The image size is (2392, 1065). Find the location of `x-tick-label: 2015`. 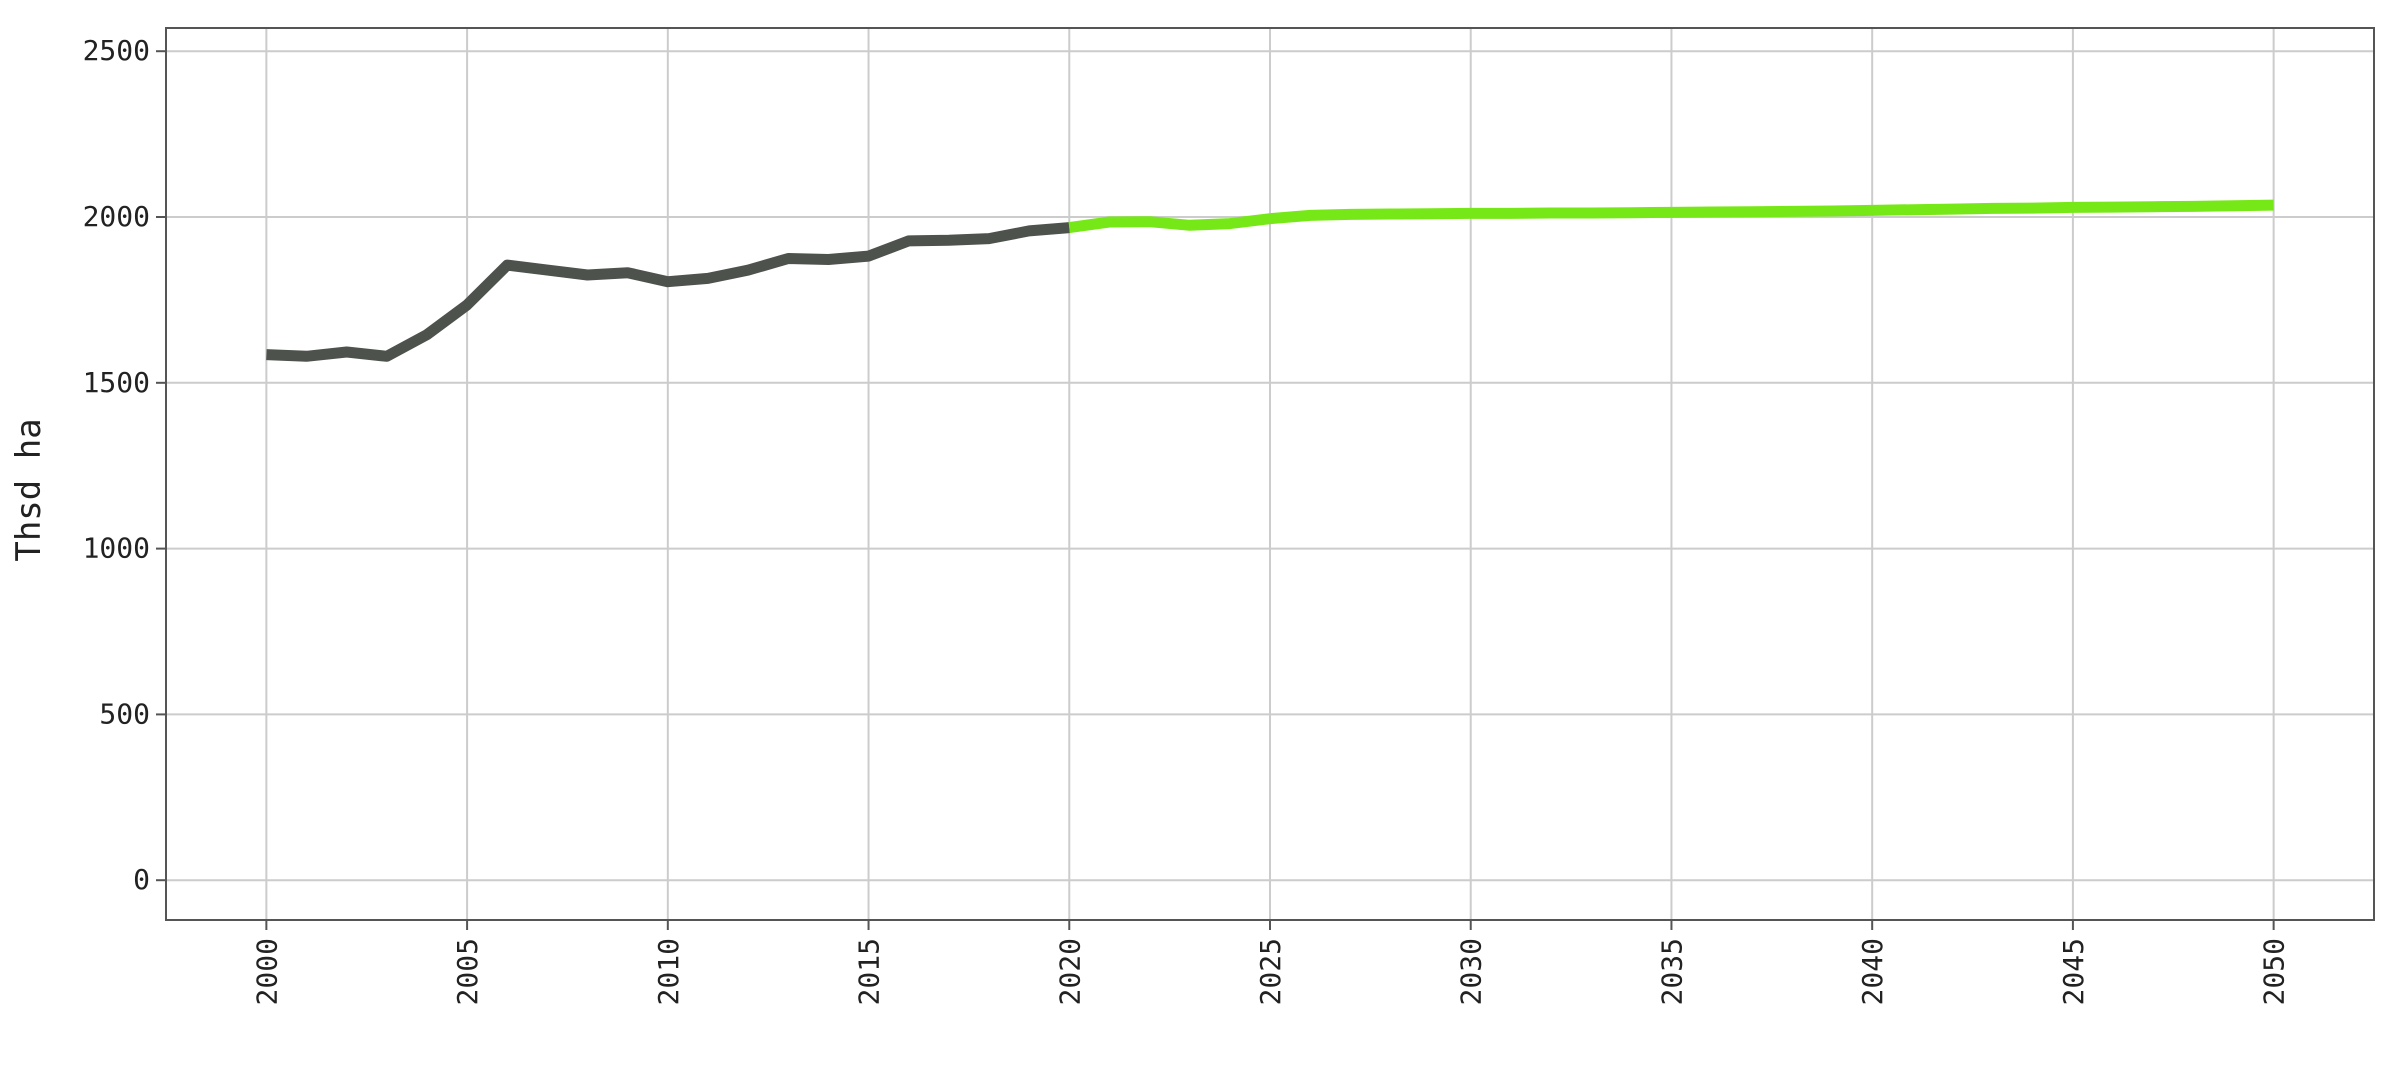

x-tick-label: 2015 is located at coordinates (869, 971).